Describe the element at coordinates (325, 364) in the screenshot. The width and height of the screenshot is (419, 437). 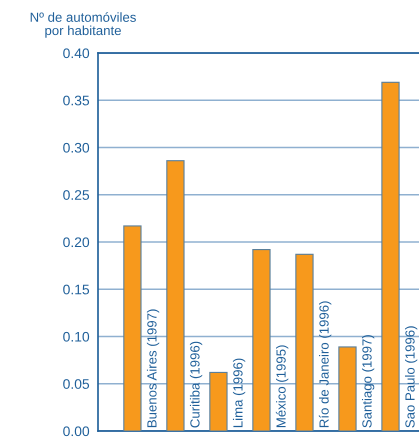
I see `x-tick-label: Río de Janeiro (1996)` at that location.